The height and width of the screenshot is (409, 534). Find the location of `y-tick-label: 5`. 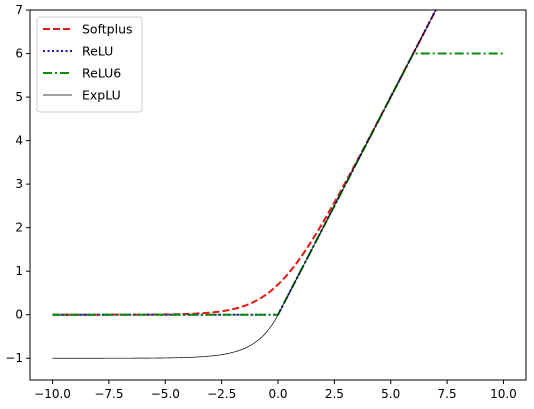

y-tick-label: 5 is located at coordinates (19, 97).